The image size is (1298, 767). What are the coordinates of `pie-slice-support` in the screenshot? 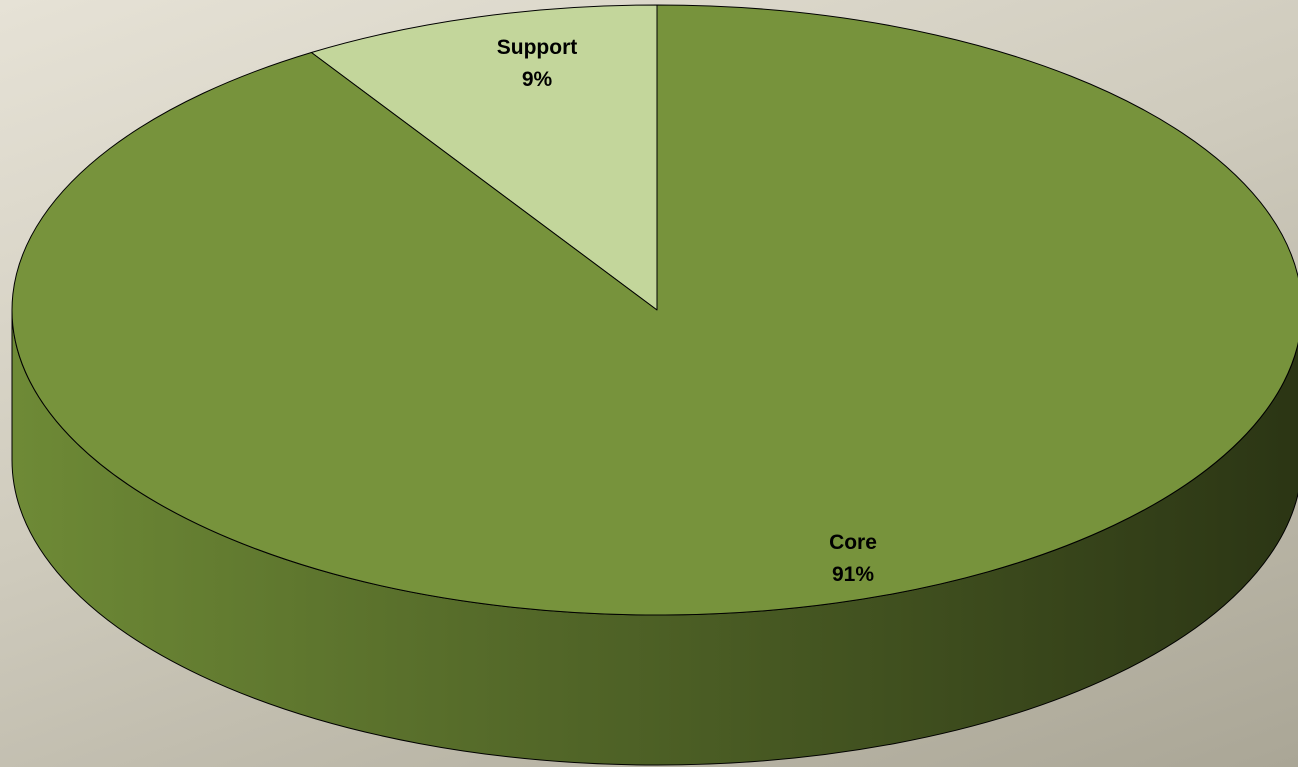 It's located at (484, 157).